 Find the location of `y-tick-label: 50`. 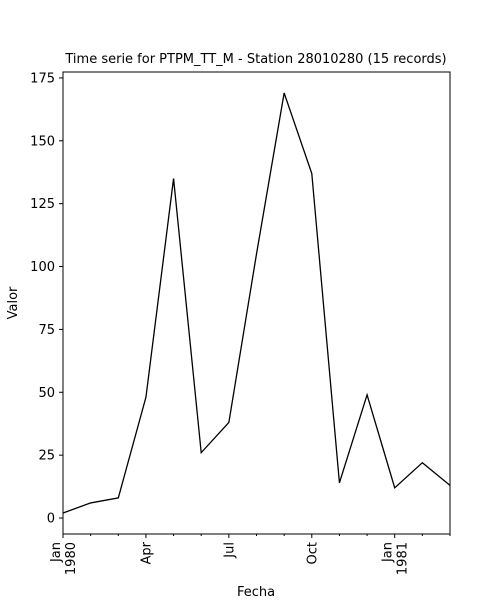

y-tick-label: 50 is located at coordinates (46, 393).